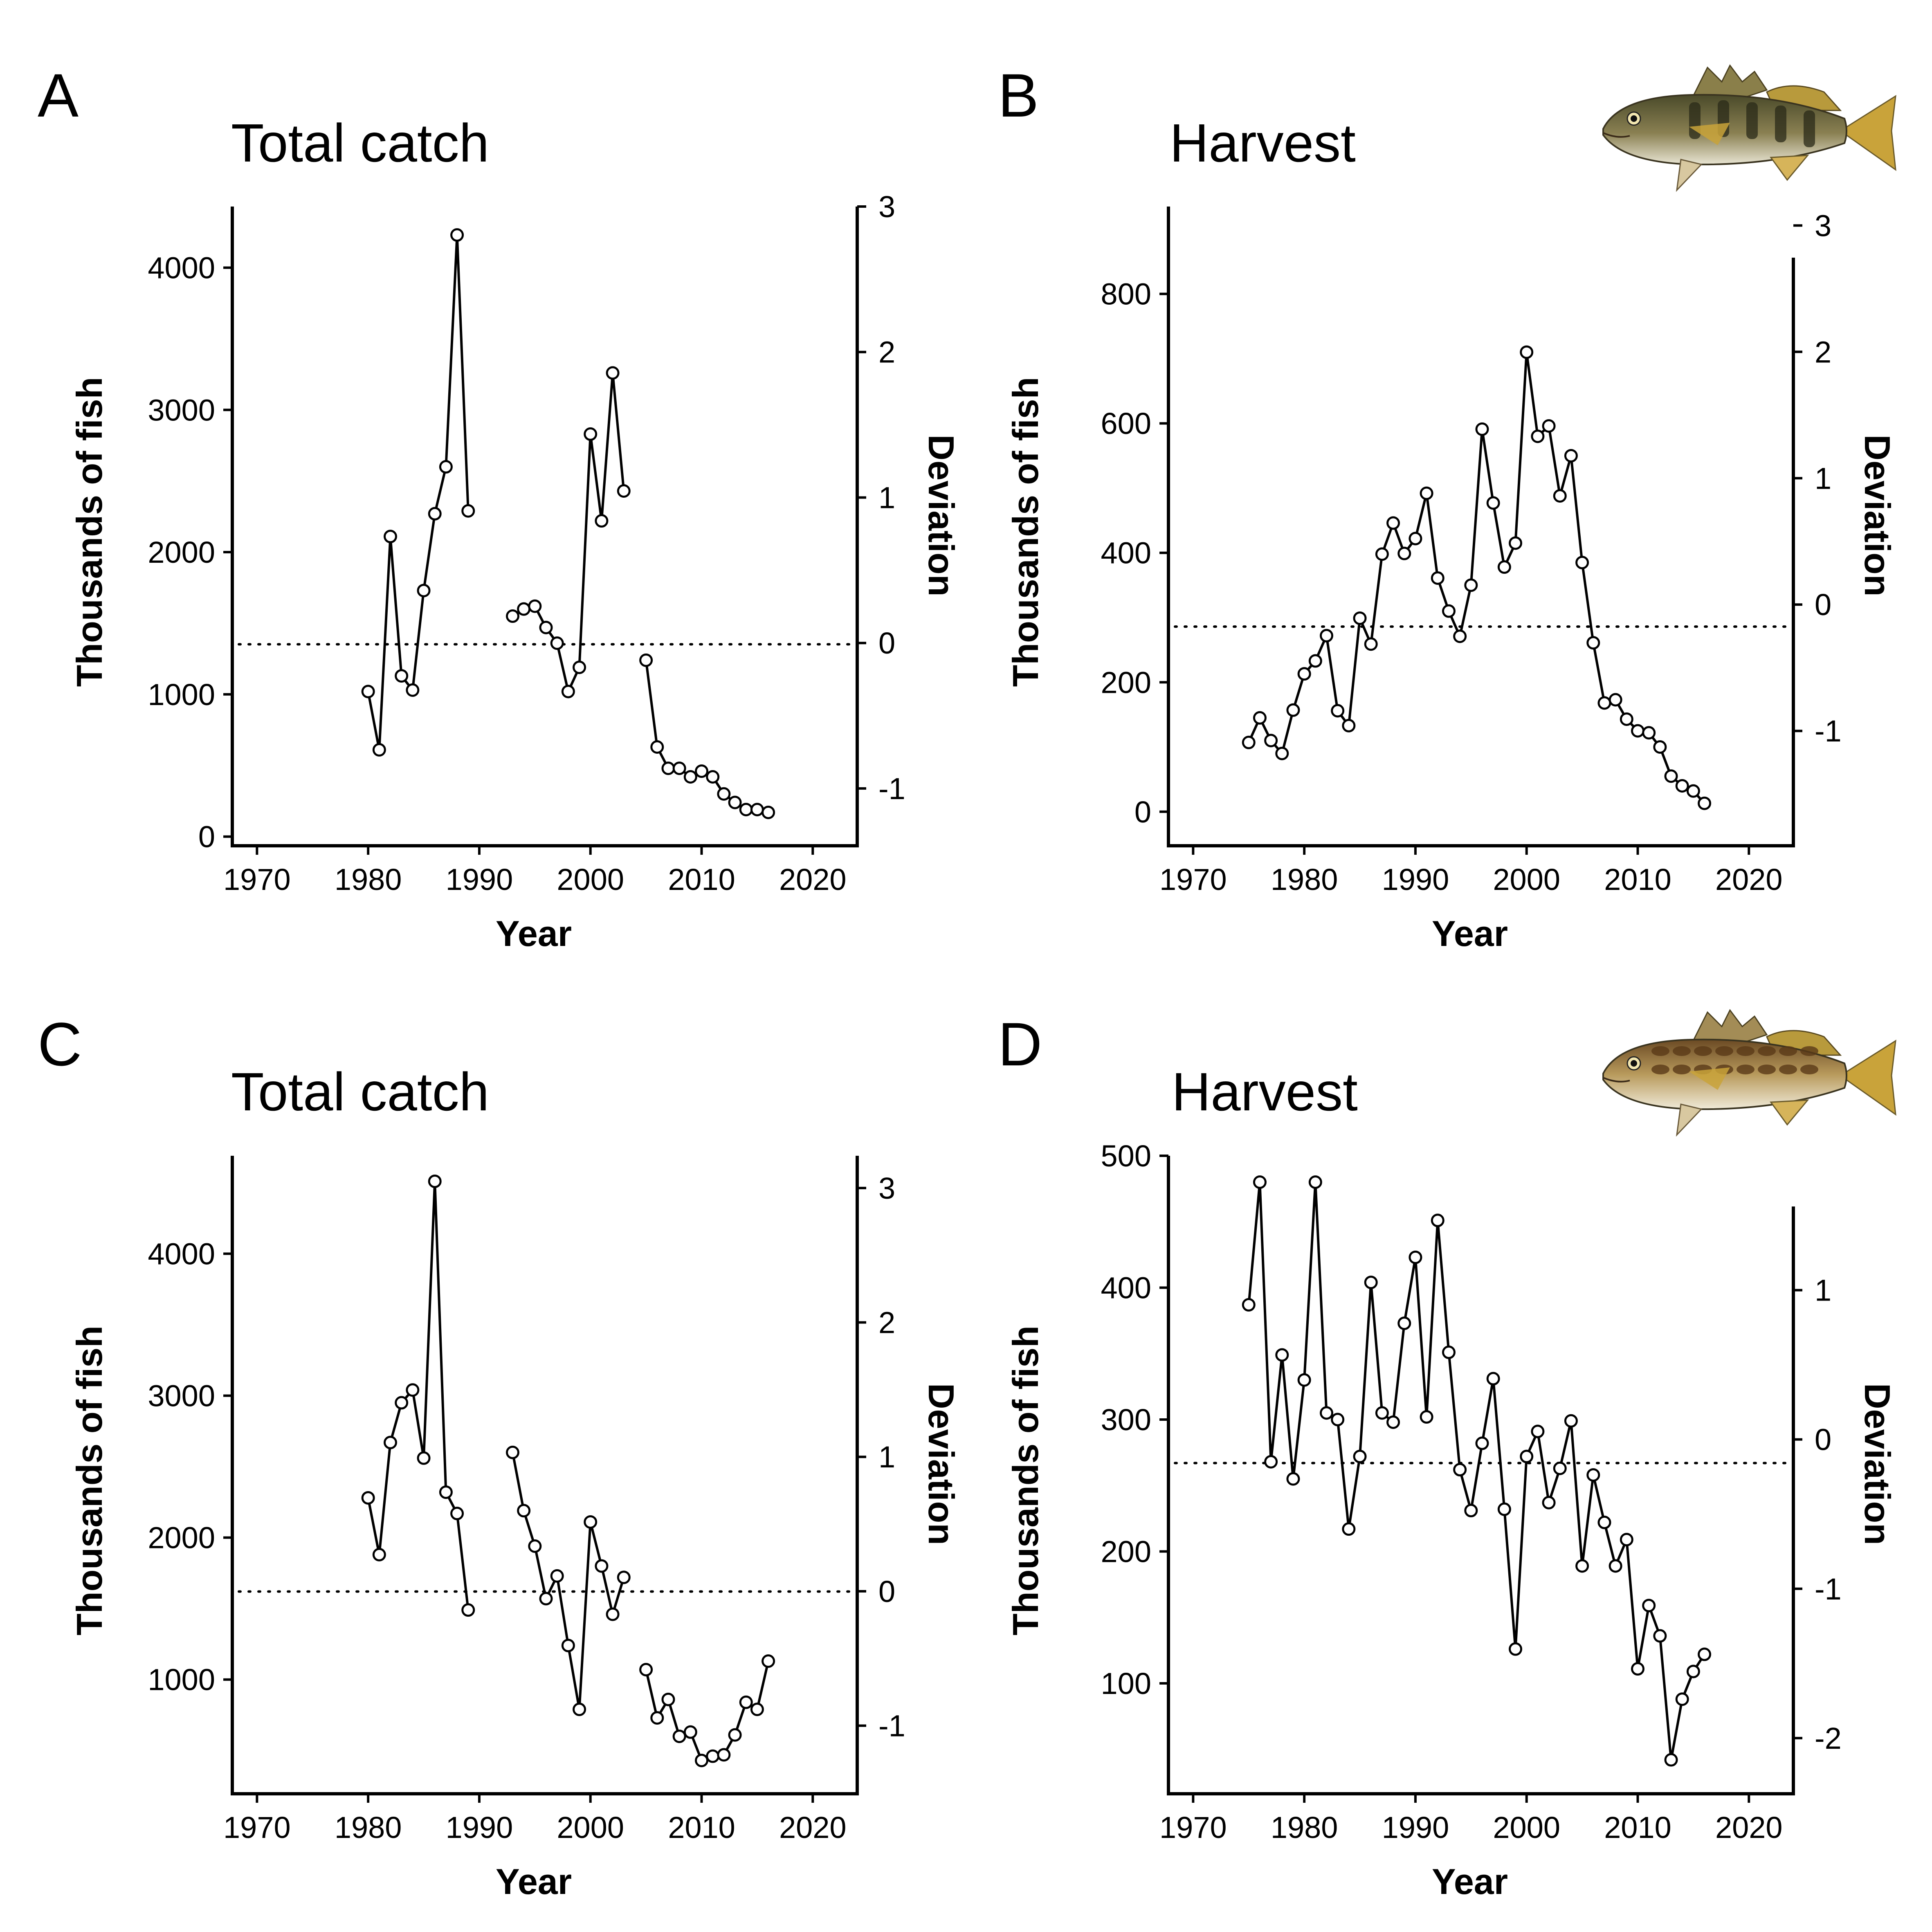  What do you see at coordinates (1829, 1589) in the screenshot?
I see `panel-d-y2-tick-label: -1` at bounding box center [1829, 1589].